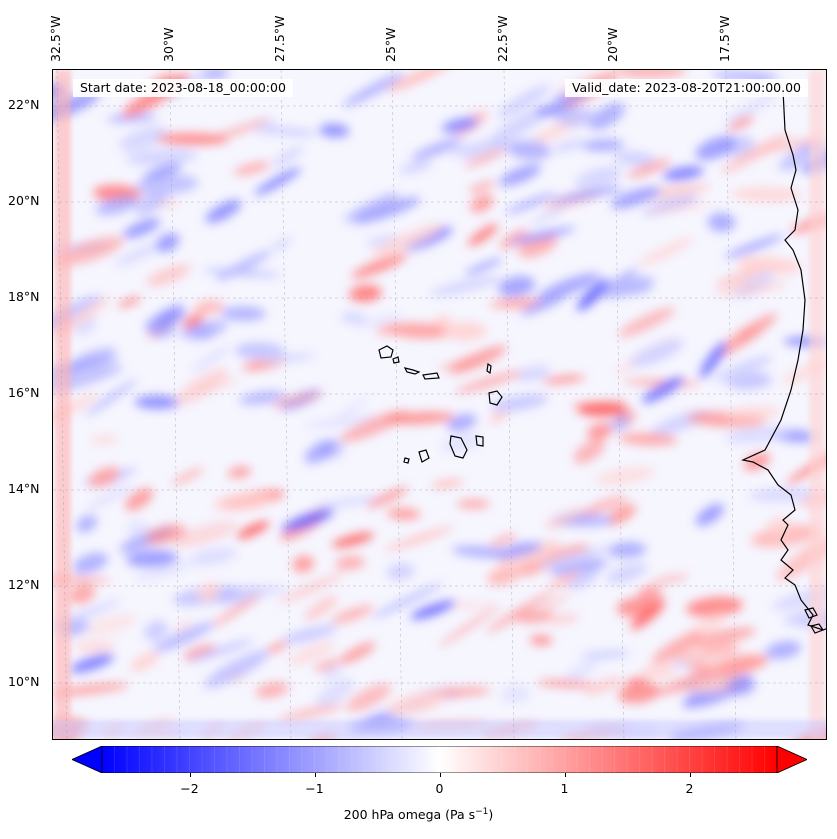  I want to click on lon-label: 20°W, so click(612, 44).